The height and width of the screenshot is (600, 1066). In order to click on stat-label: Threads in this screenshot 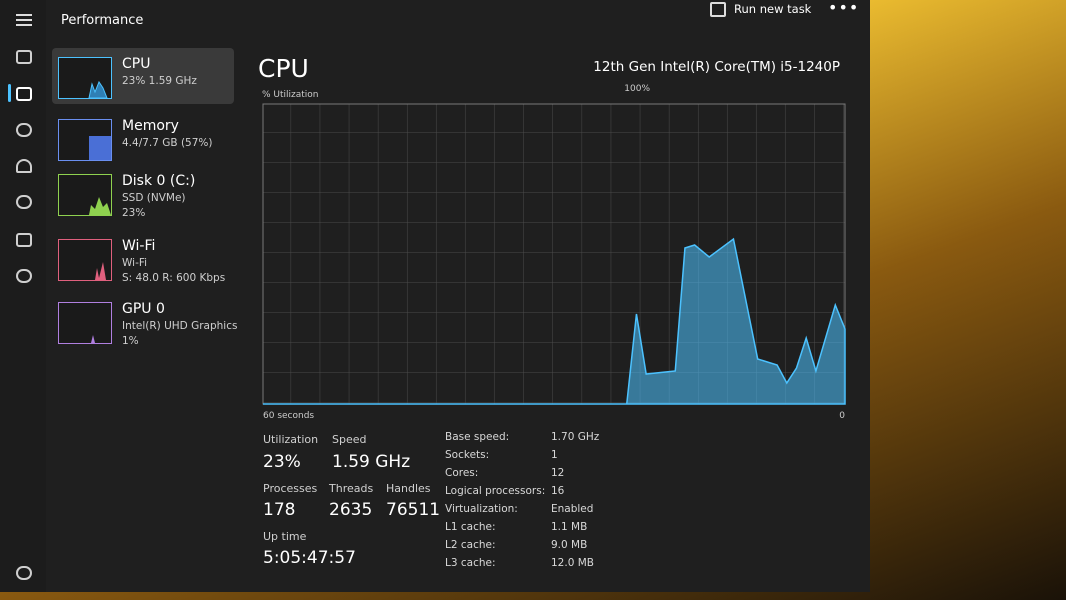, I will do `click(351, 488)`.